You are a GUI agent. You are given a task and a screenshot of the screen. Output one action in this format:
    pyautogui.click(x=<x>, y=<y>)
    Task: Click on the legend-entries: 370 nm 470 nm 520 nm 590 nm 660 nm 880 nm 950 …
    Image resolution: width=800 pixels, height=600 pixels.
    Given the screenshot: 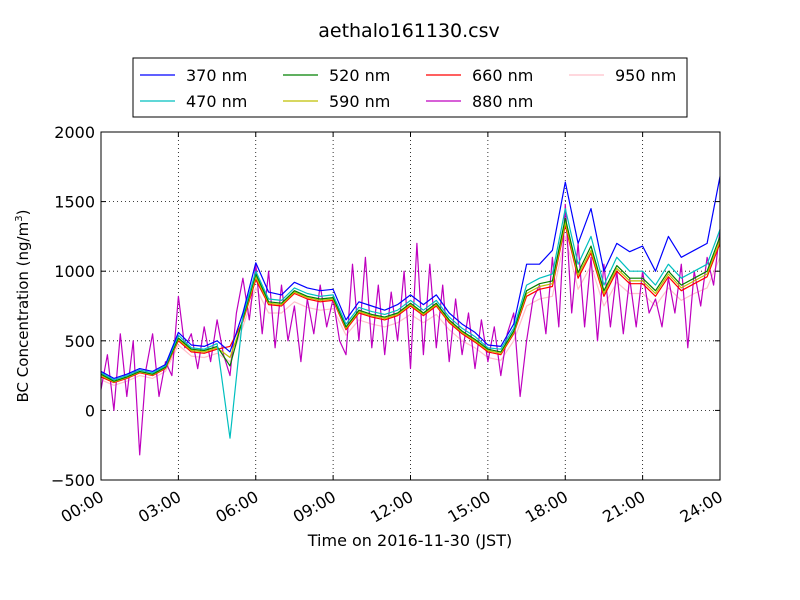 What is the action you would take?
    pyautogui.click(x=408, y=88)
    